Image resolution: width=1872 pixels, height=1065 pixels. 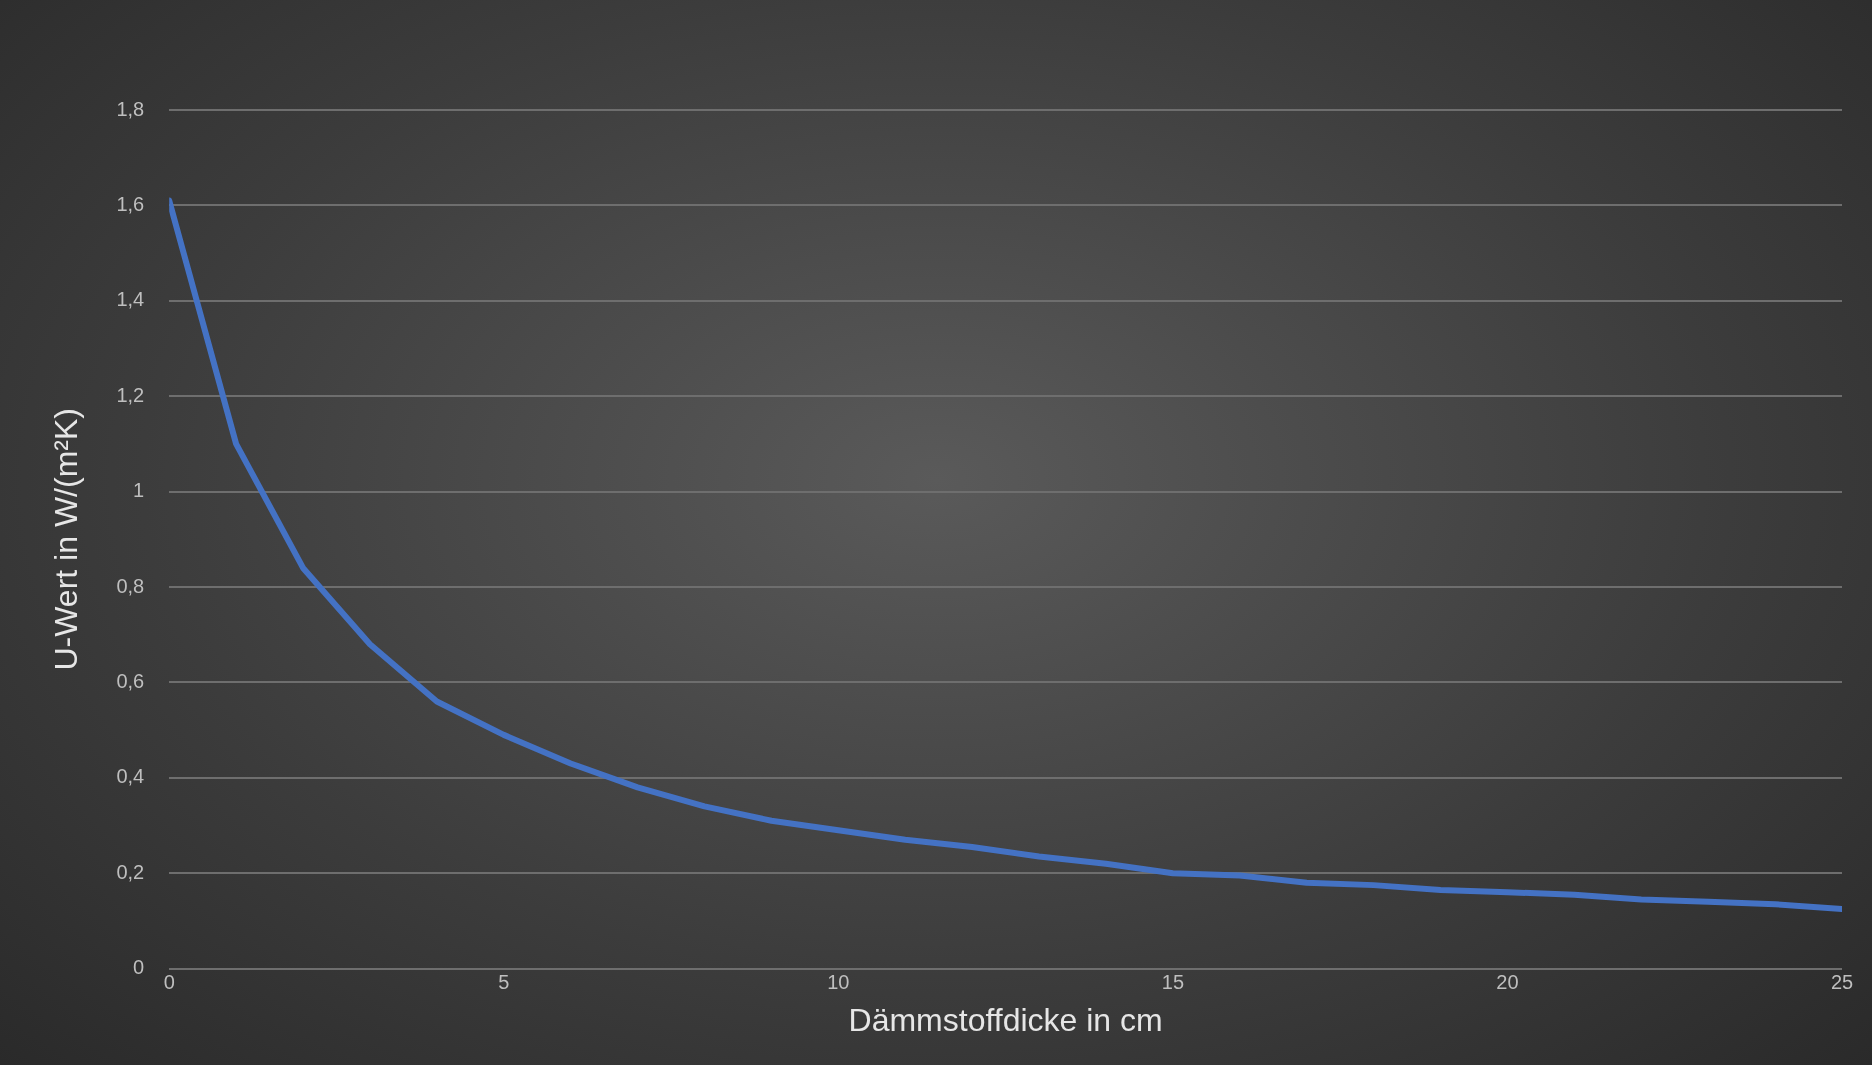 I want to click on y-tick-label: 0,2, so click(x=130, y=871).